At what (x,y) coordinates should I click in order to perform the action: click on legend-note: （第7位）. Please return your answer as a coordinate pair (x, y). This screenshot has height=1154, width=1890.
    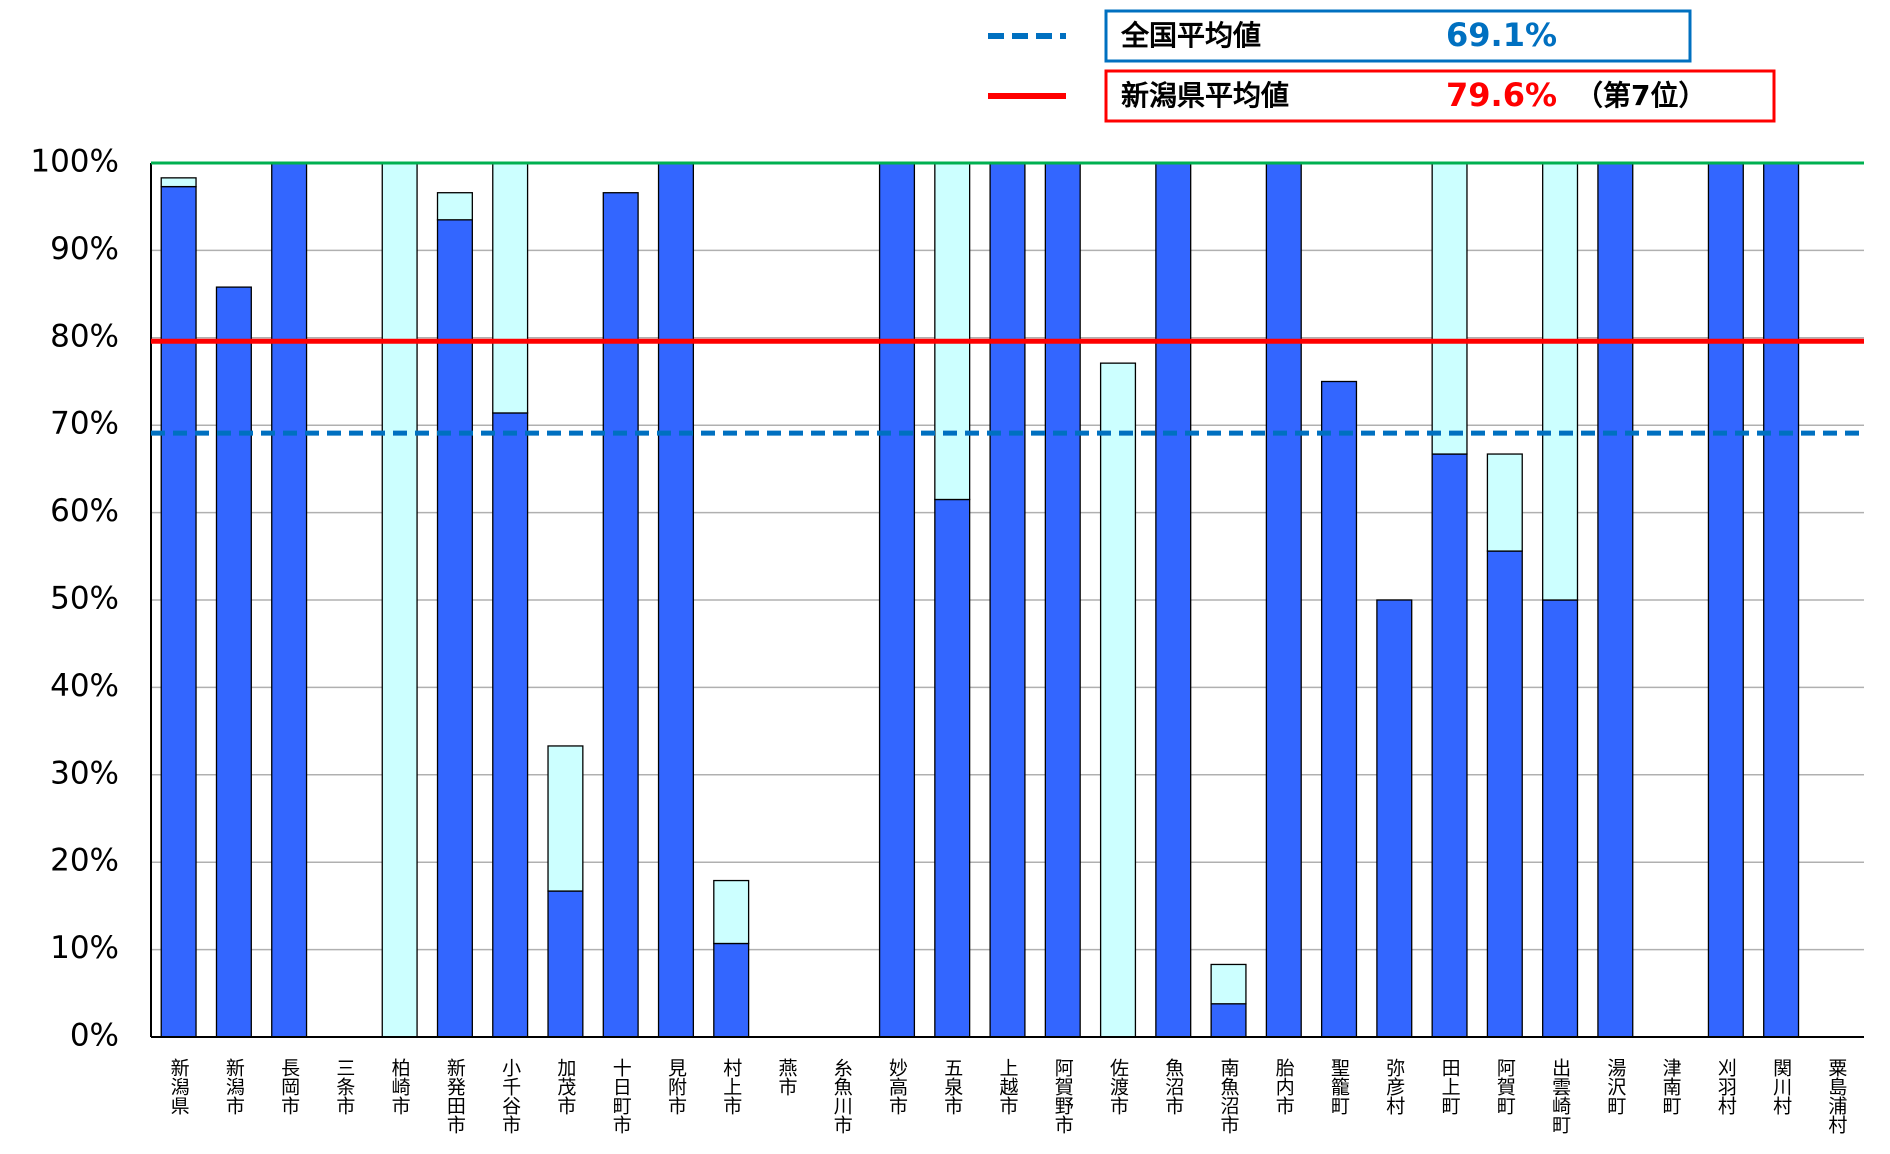
    Looking at the image, I should click on (1640, 95).